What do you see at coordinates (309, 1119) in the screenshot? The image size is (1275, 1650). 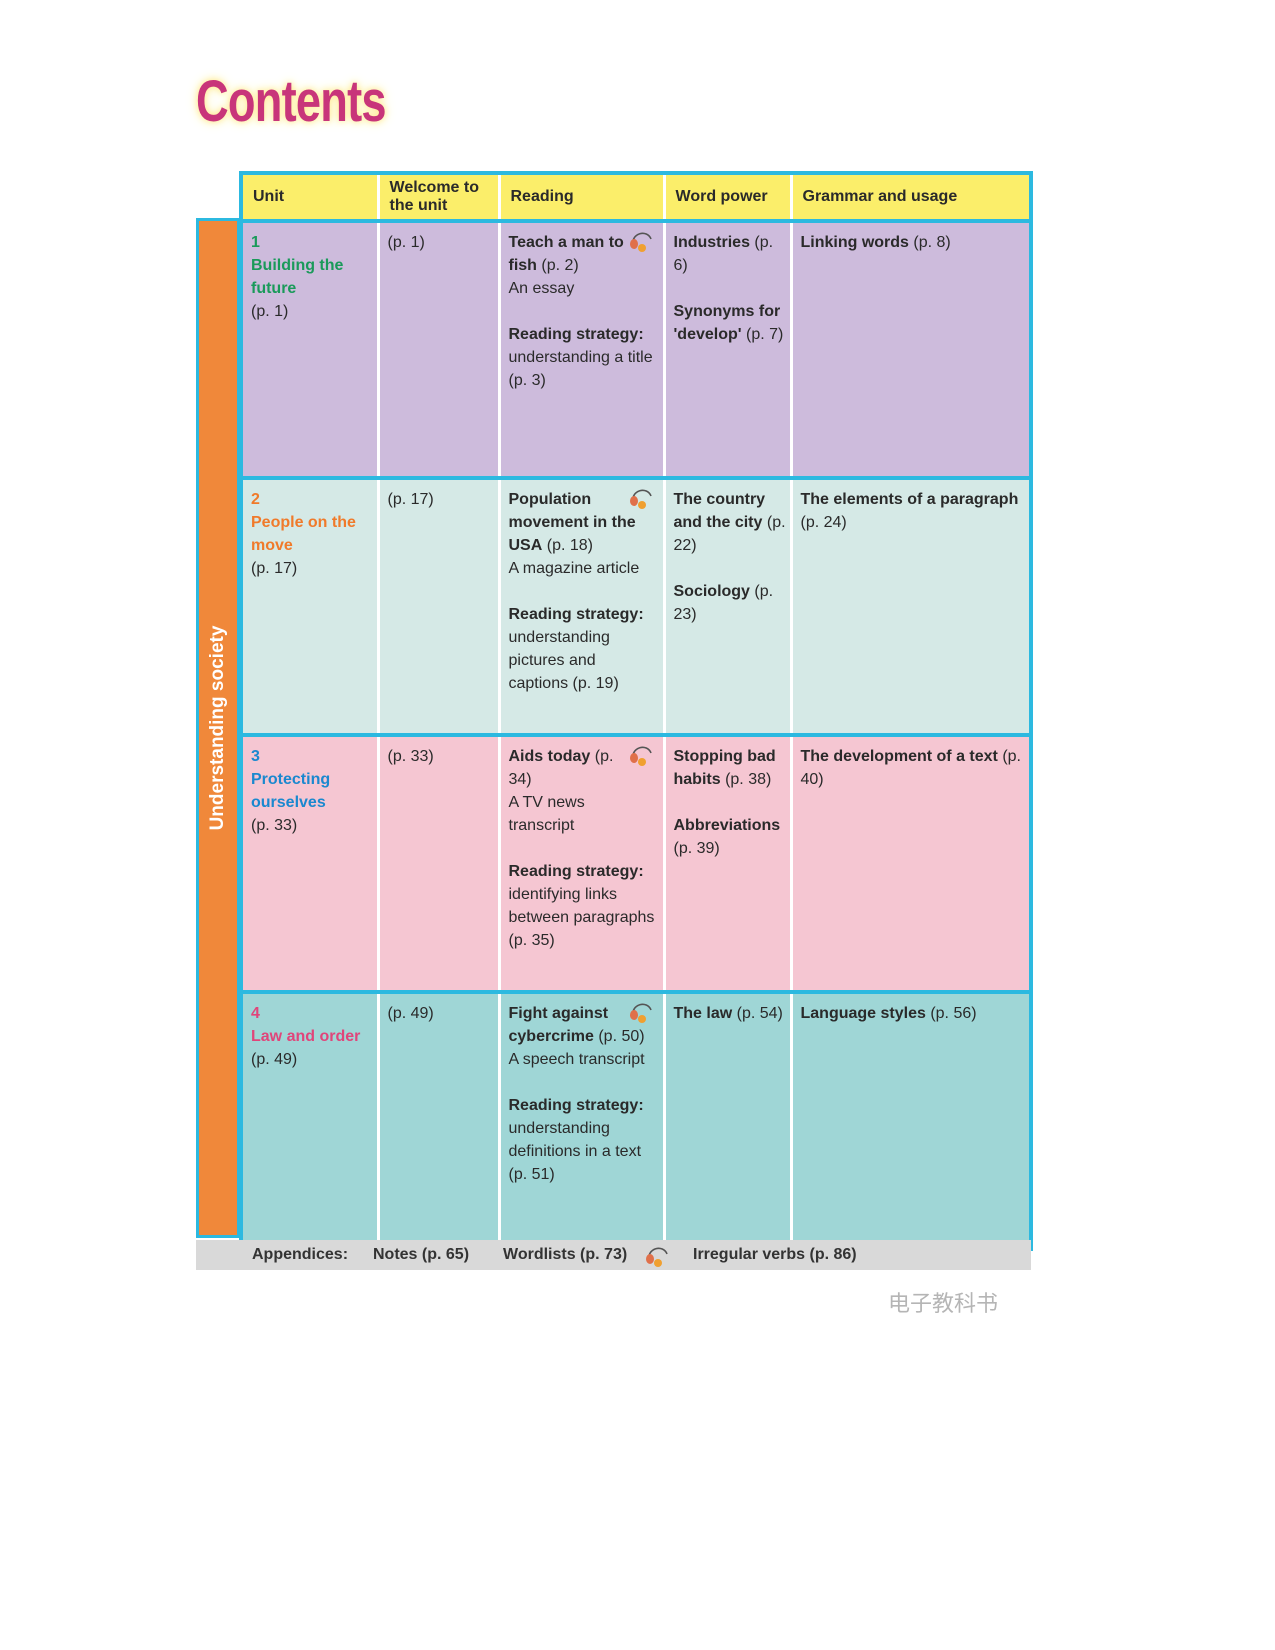 I see `unit-cell: 4 Law and order (p. 49)` at bounding box center [309, 1119].